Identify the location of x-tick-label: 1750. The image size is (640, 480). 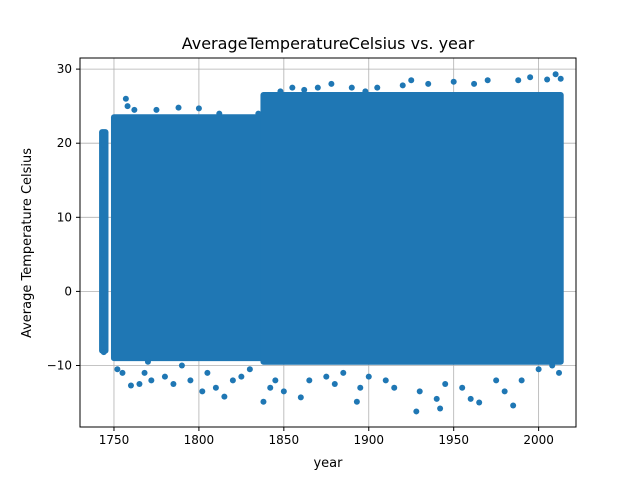
(114, 440).